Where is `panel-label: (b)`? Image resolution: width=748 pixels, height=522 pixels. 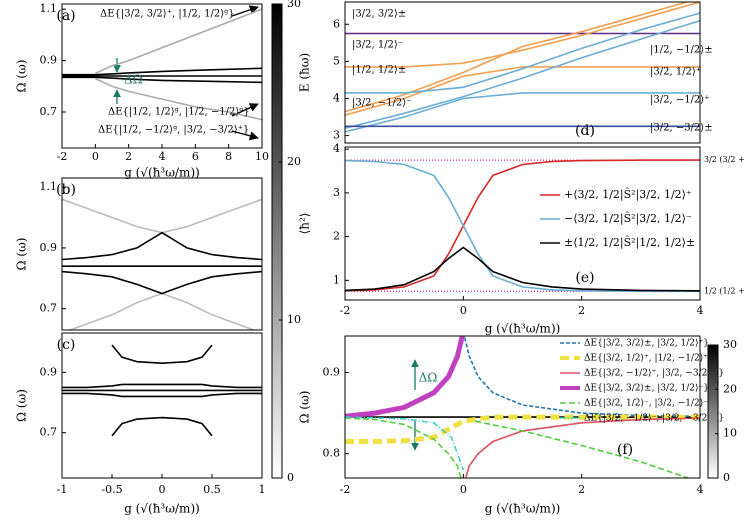 panel-label: (b) is located at coordinates (66, 190).